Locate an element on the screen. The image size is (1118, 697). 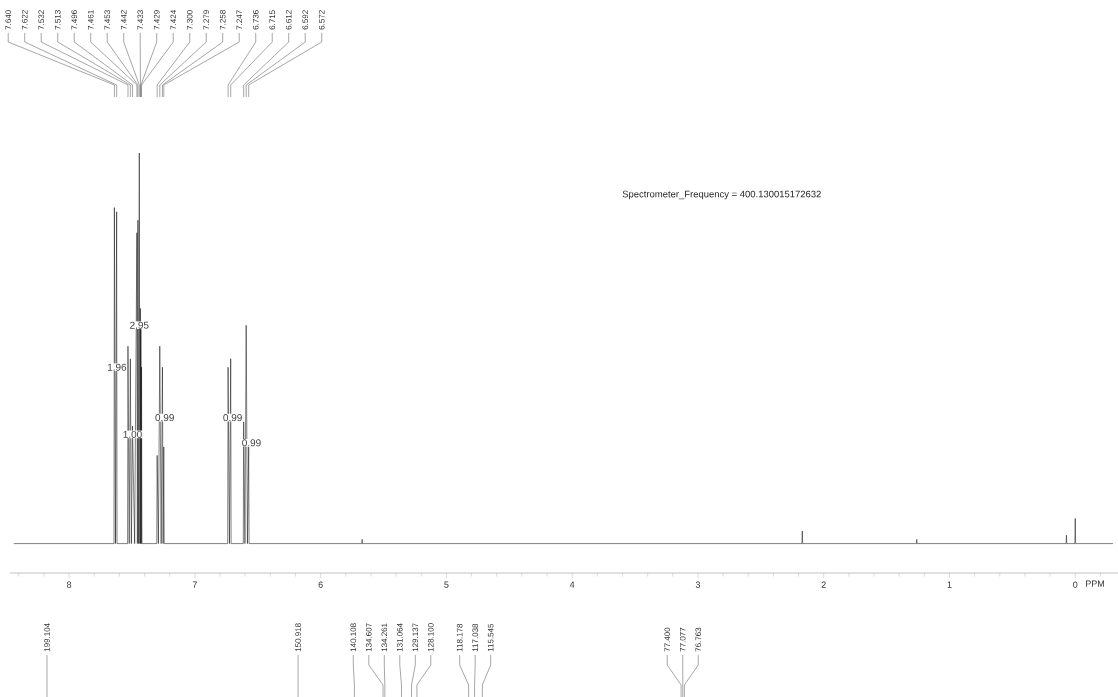
x-tick-label: 3 is located at coordinates (698, 584).